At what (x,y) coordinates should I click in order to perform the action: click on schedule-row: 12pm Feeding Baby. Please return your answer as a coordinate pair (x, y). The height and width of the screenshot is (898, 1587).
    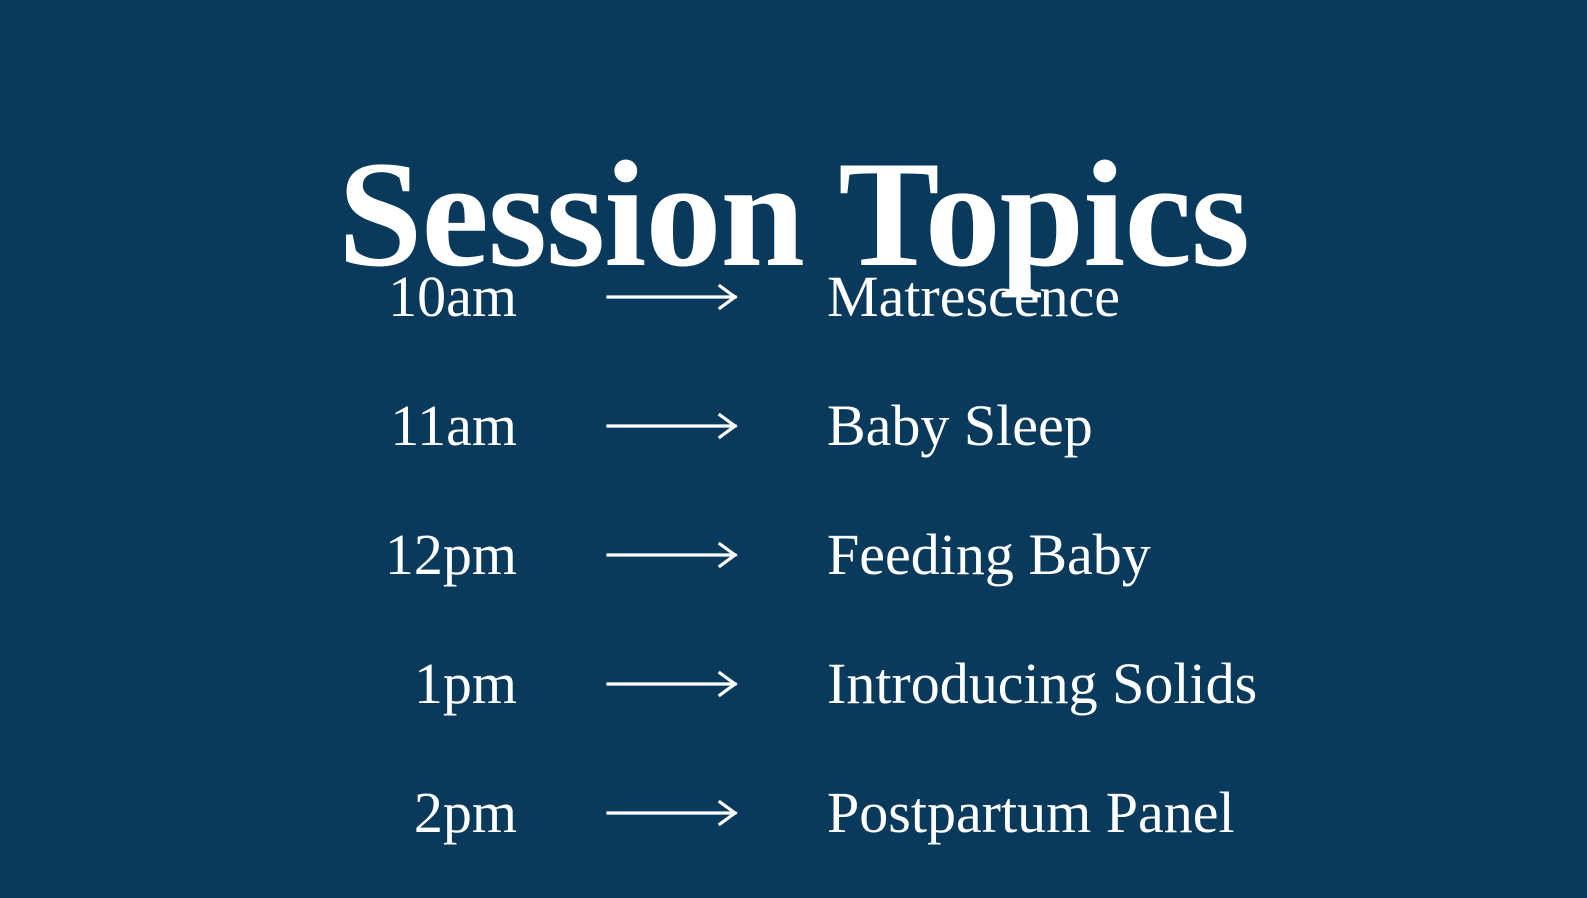
    Looking at the image, I should click on (793, 554).